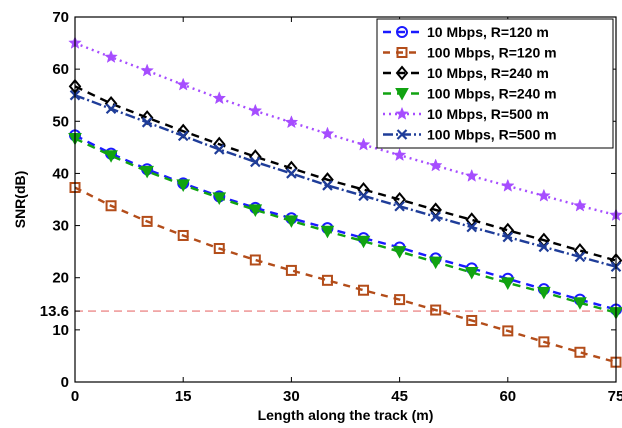  What do you see at coordinates (183, 396) in the screenshot?
I see `x-tick-label: 15` at bounding box center [183, 396].